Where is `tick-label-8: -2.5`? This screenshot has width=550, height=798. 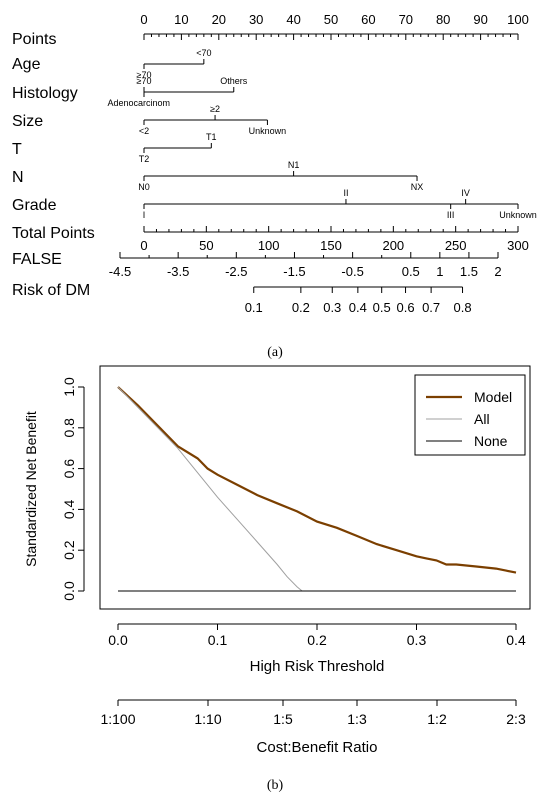 tick-label-8: -2.5 is located at coordinates (236, 271).